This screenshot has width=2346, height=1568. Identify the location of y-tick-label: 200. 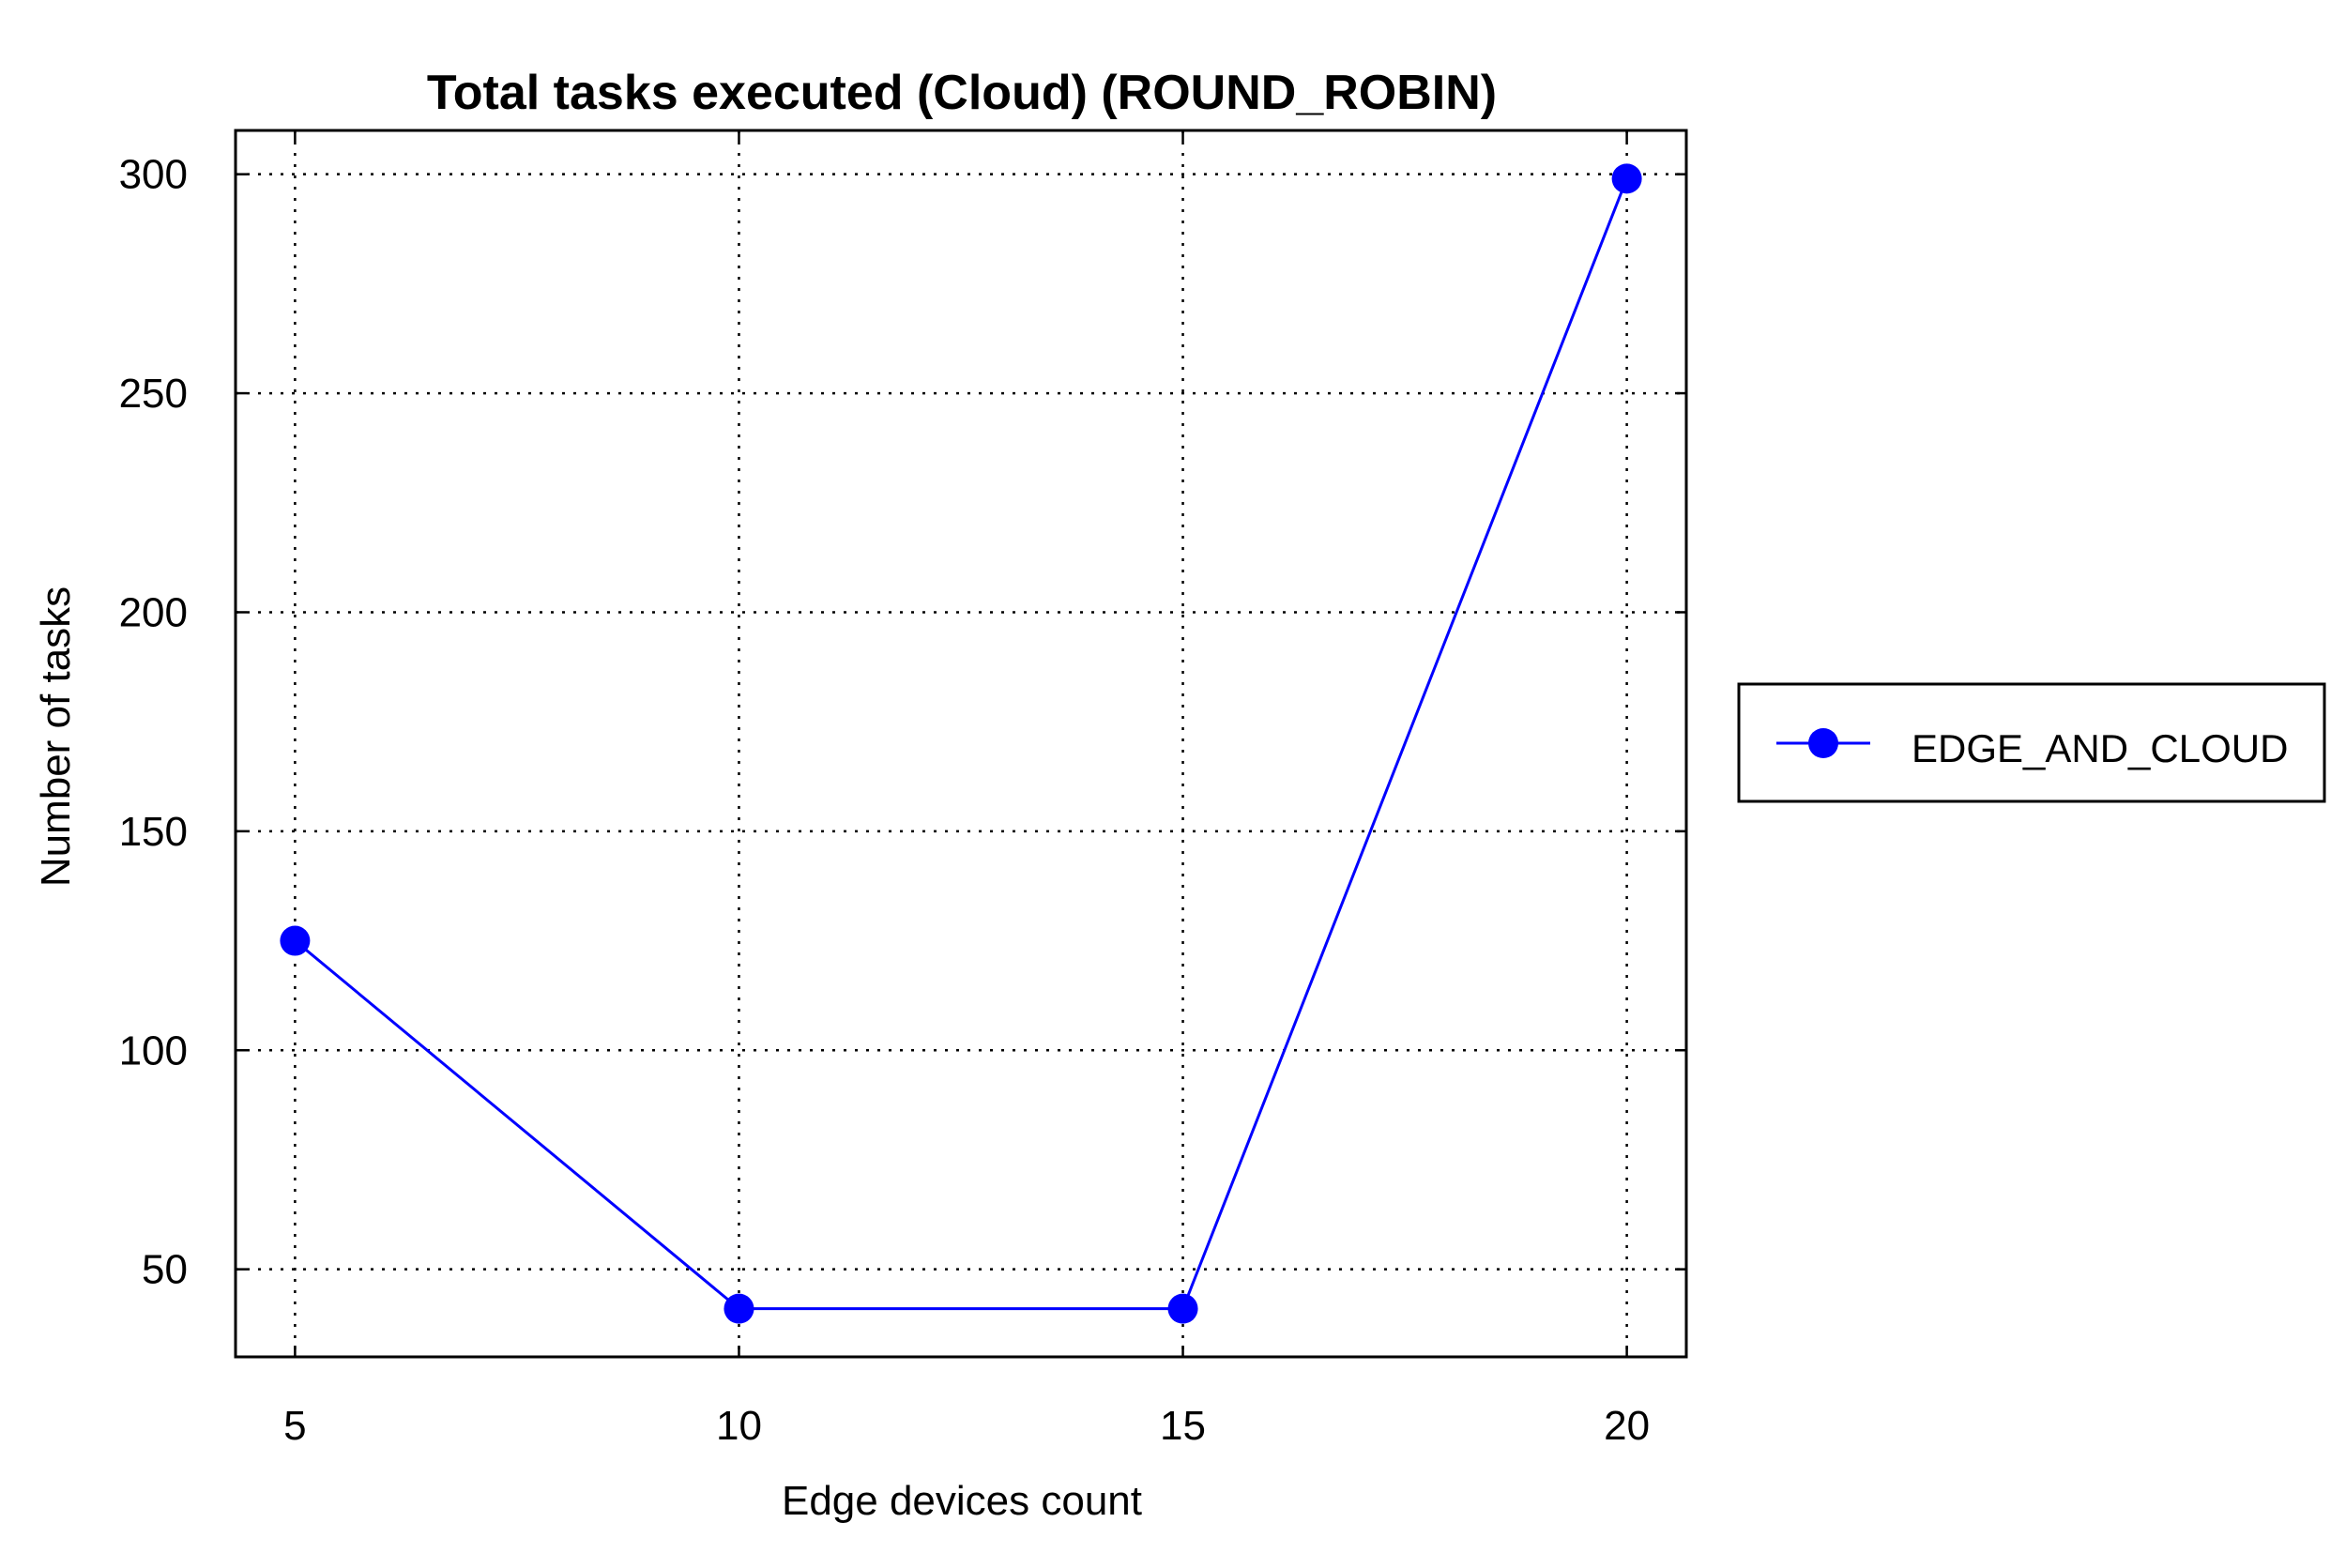
(153, 612).